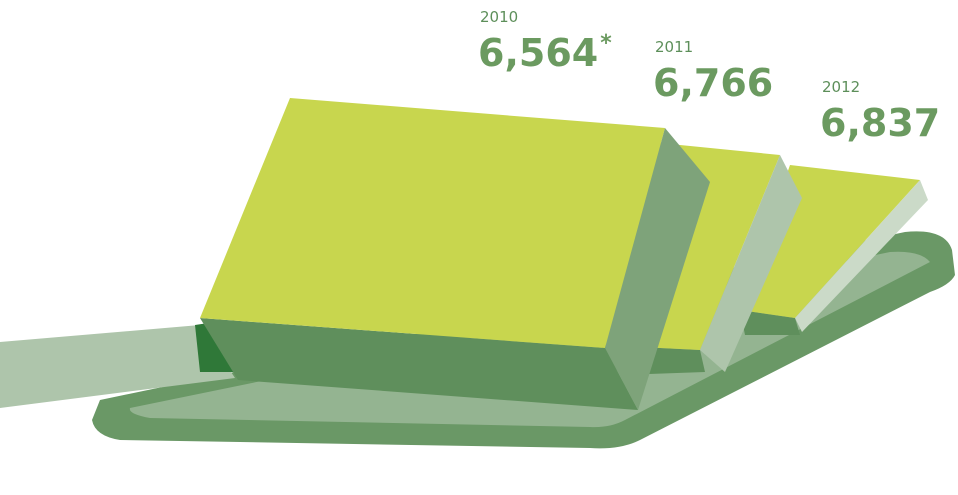  I want to click on value-label: 6,837, so click(880, 123).